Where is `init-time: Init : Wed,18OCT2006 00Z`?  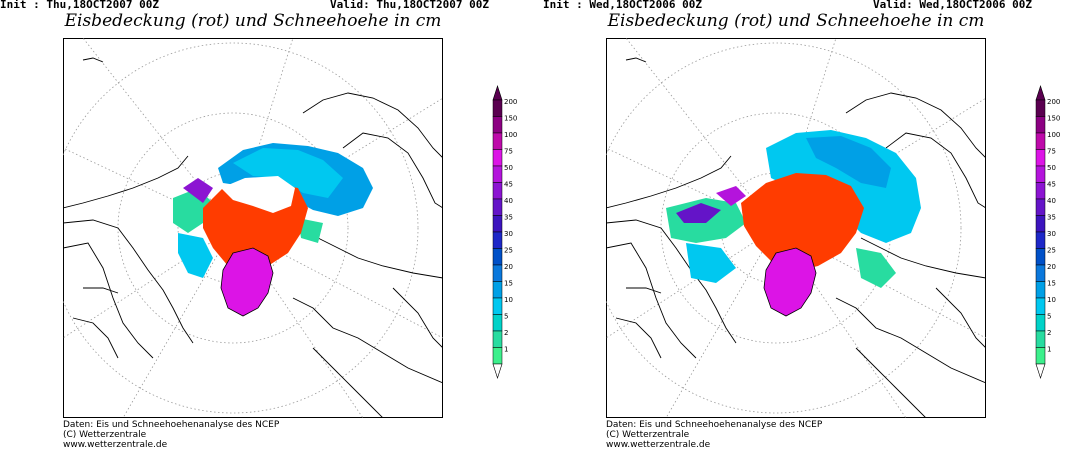 init-time: Init : Wed,18OCT2006 00Z is located at coordinates (622, 5).